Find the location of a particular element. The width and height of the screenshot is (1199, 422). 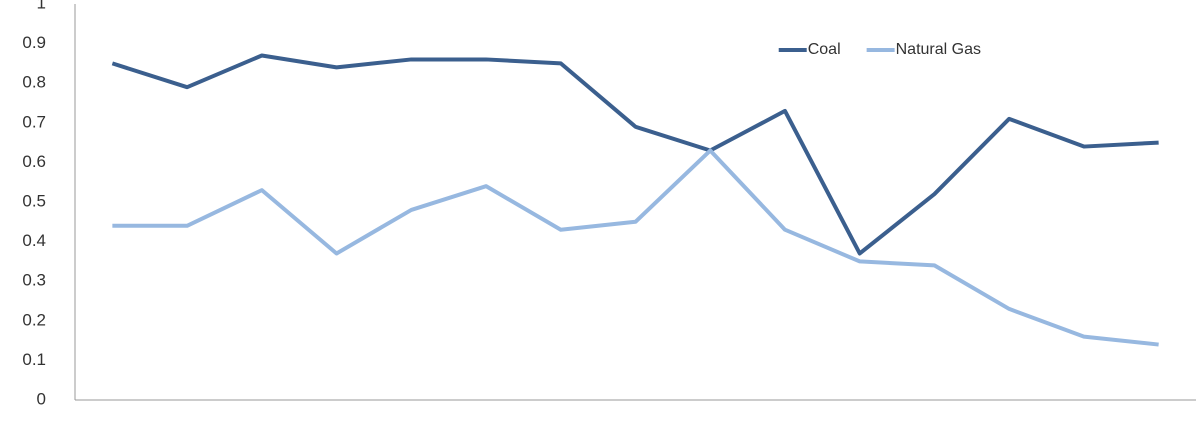

y-tick-label: 0.7 is located at coordinates (34, 121).